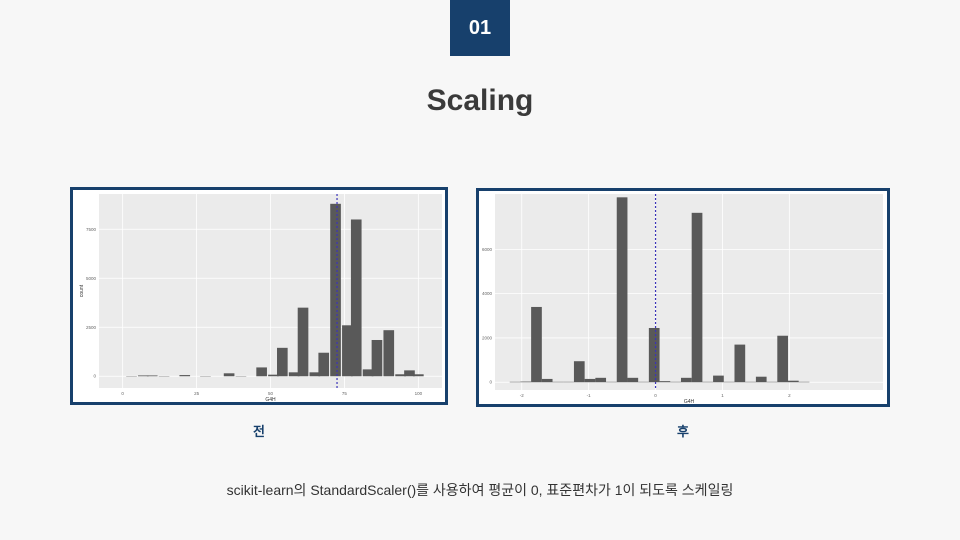 This screenshot has height=540, width=960. What do you see at coordinates (345, 393) in the screenshot?
I see `x-tick-label: 75` at bounding box center [345, 393].